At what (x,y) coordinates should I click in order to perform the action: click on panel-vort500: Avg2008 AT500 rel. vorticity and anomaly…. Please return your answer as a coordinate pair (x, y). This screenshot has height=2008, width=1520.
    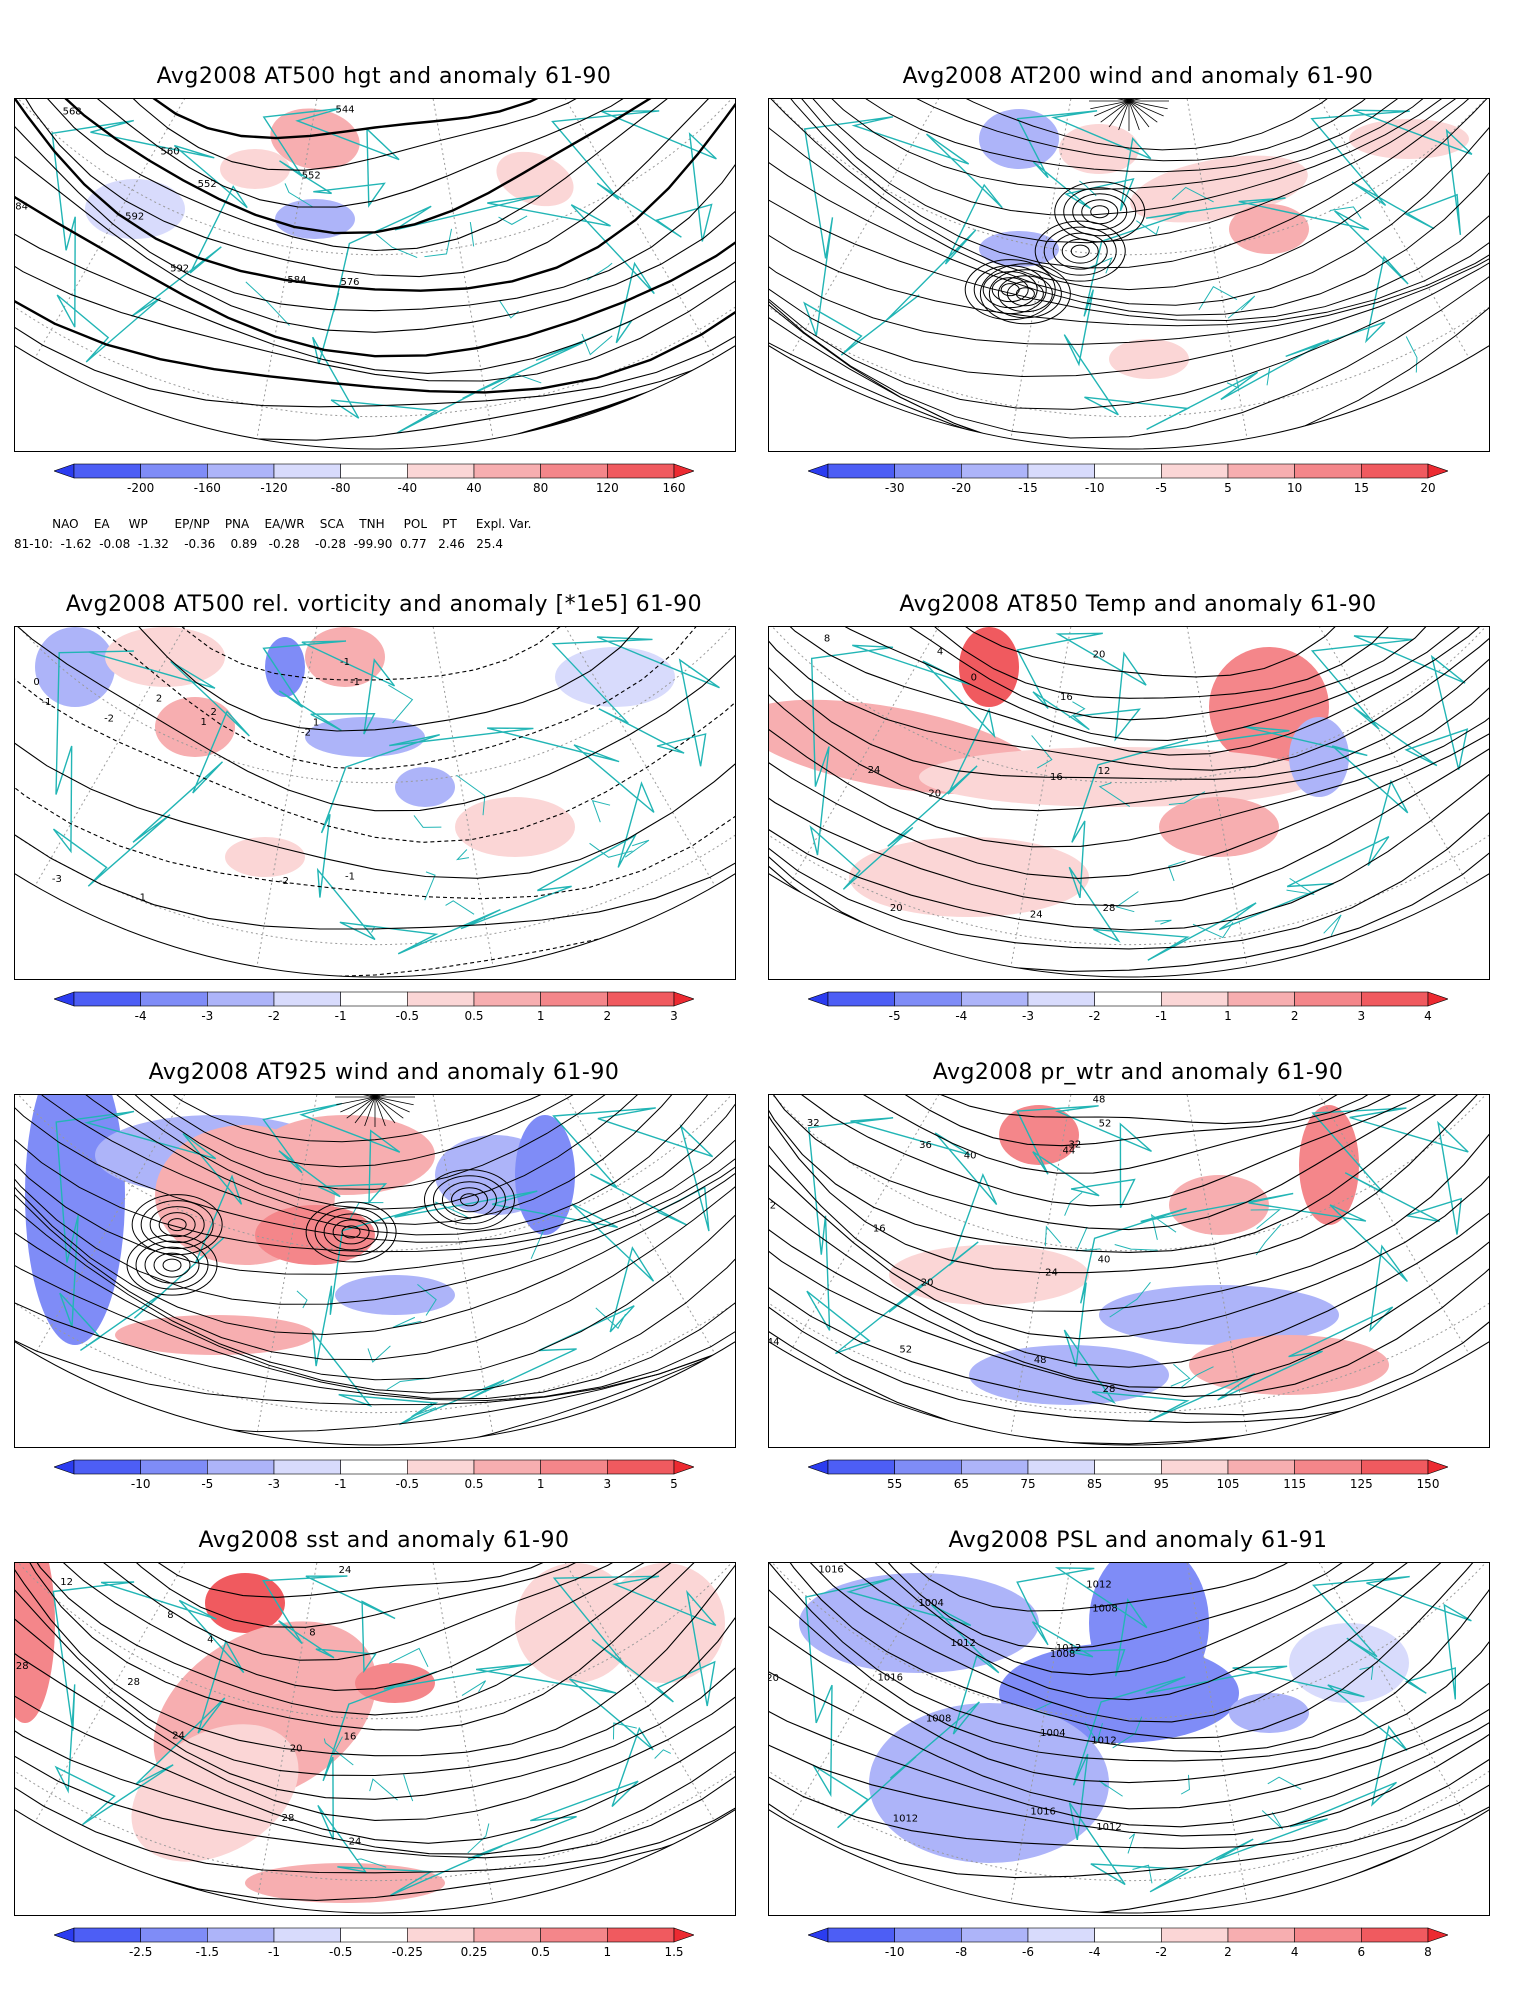
    Looking at the image, I should click on (384, 832).